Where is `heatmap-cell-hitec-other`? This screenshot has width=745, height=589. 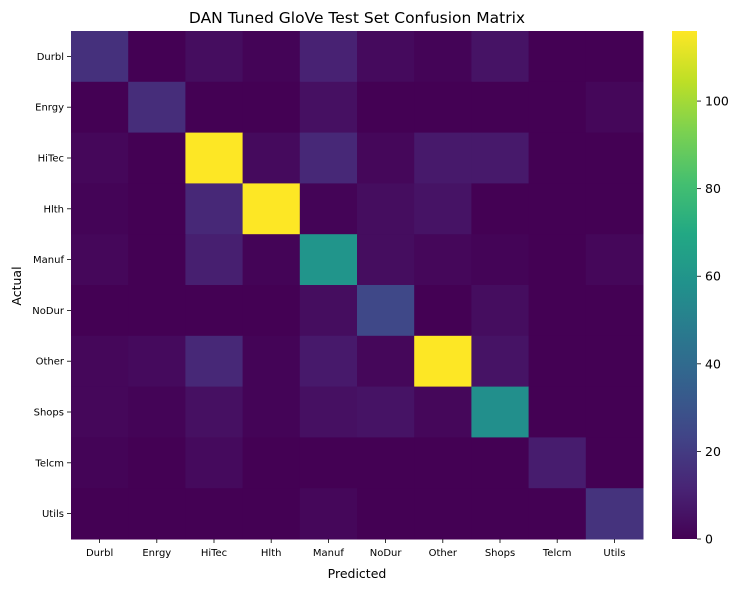
heatmap-cell-hitec-other is located at coordinates (443, 158).